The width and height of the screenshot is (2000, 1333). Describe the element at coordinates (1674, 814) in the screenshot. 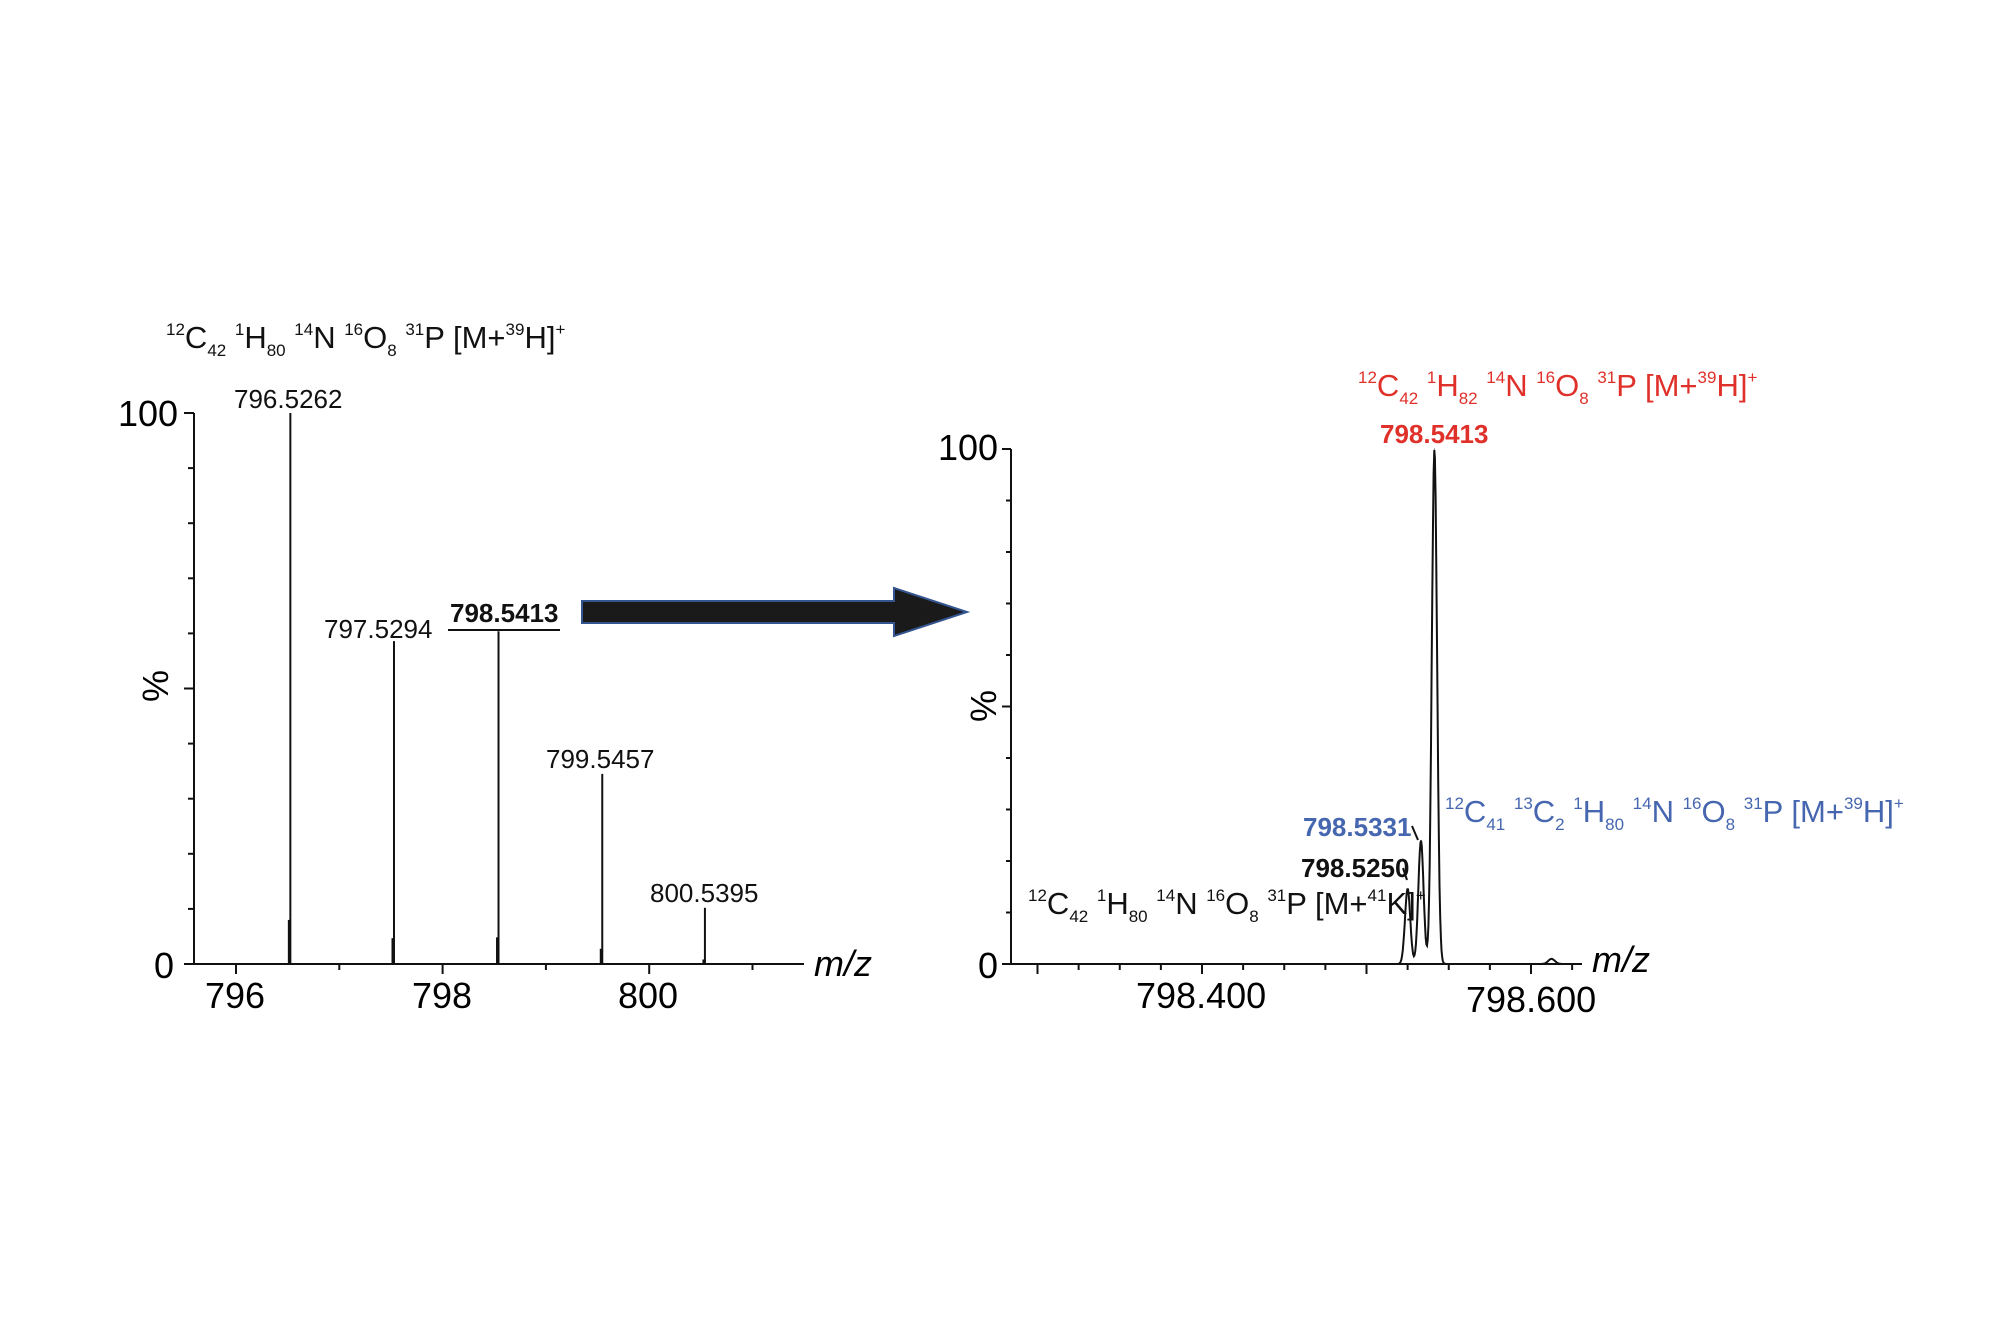

I see `right-formula-blue: 12C41 13C2 1H80 14N 16O8 31P [M+39H]+` at that location.